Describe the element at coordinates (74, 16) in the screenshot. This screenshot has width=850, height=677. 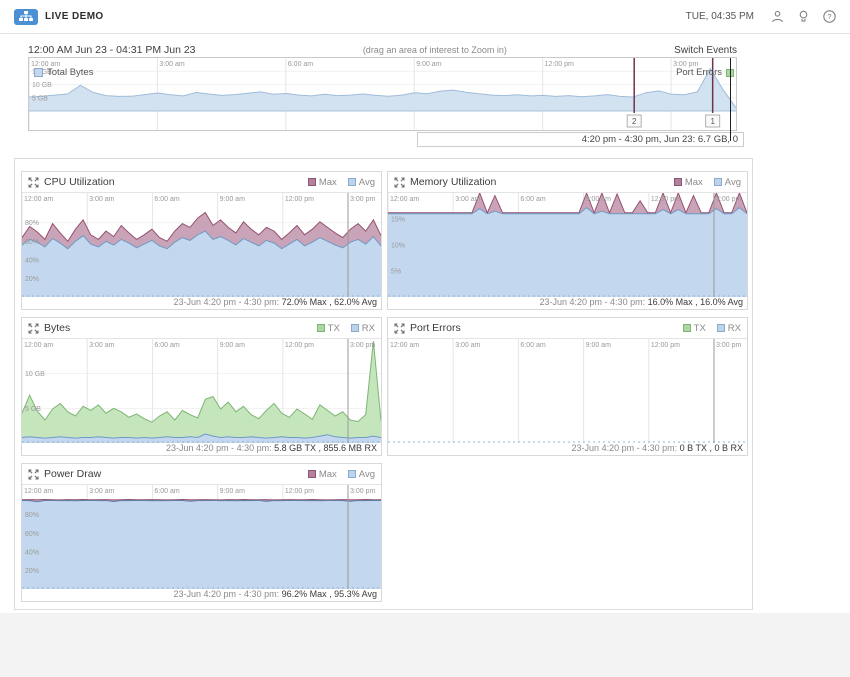
I see `brand-title: LIVE DEMO` at that location.